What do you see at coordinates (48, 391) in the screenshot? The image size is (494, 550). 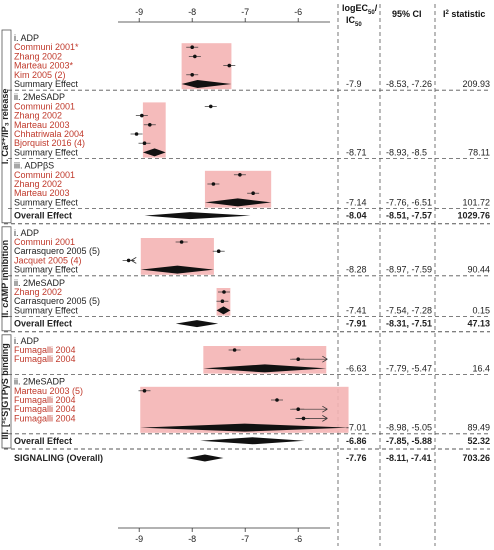 I see `study-label: Marteau 2003 (5)` at bounding box center [48, 391].